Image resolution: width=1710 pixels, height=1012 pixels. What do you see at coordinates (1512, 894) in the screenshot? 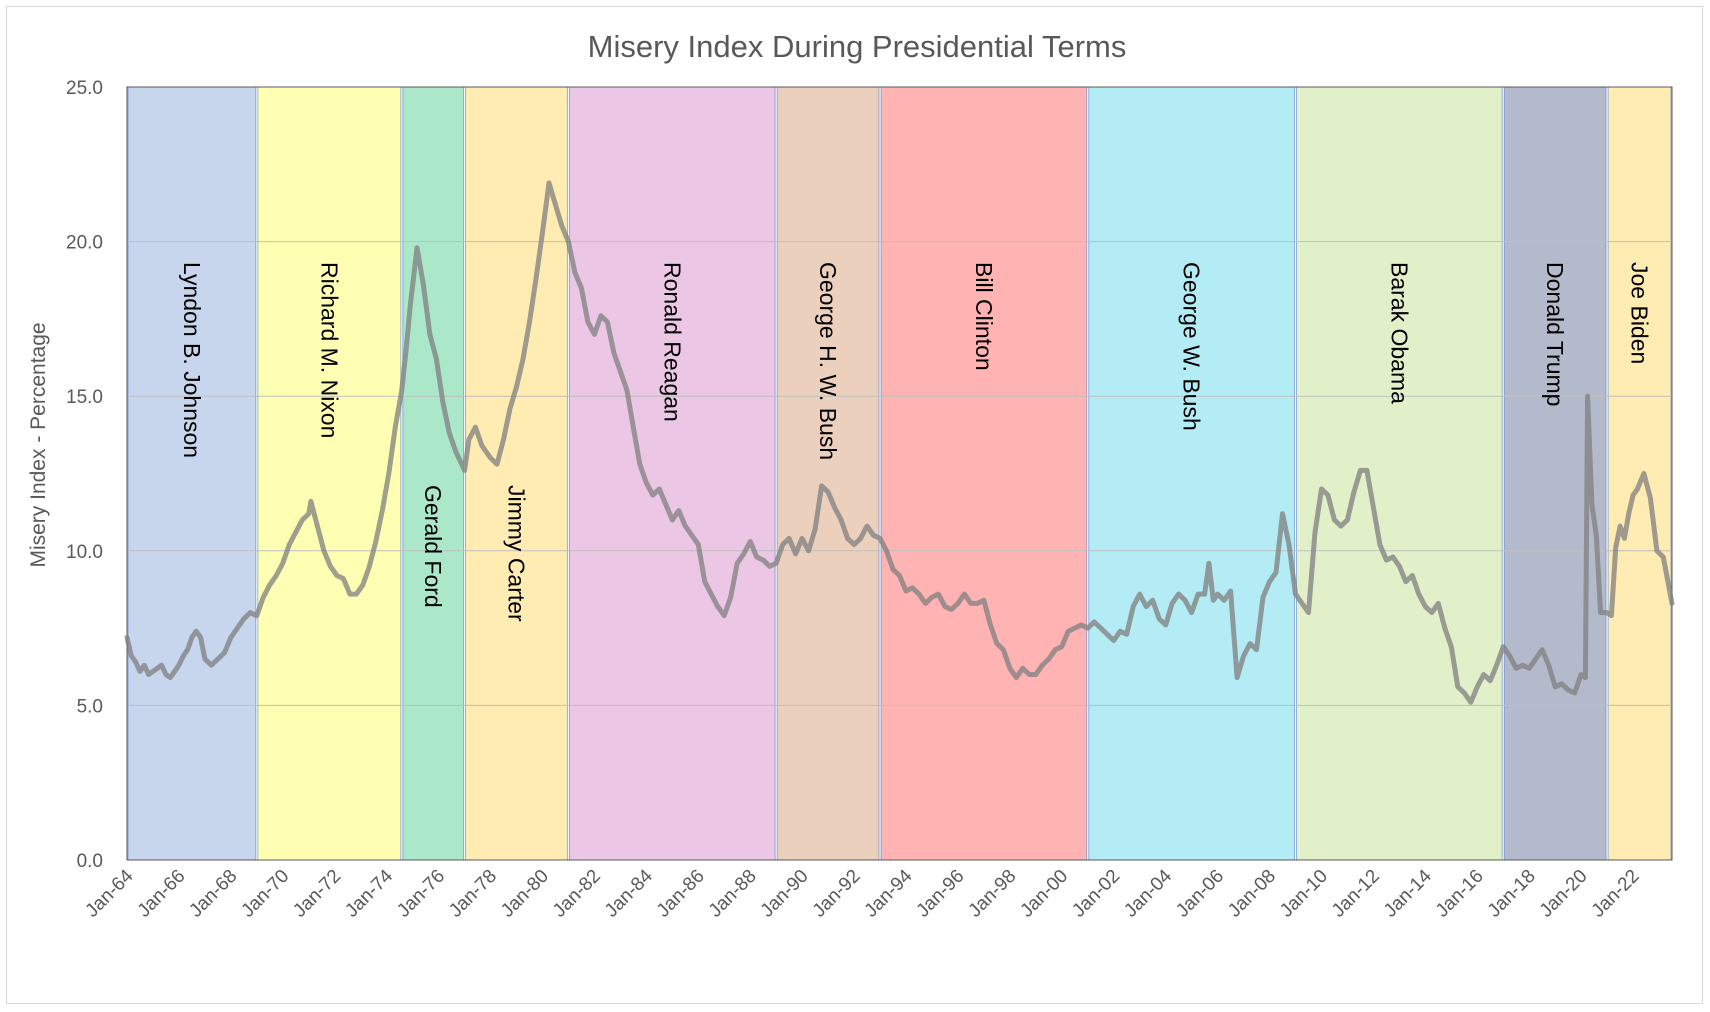
I see `x-tick-label: Jan-18` at bounding box center [1512, 894].